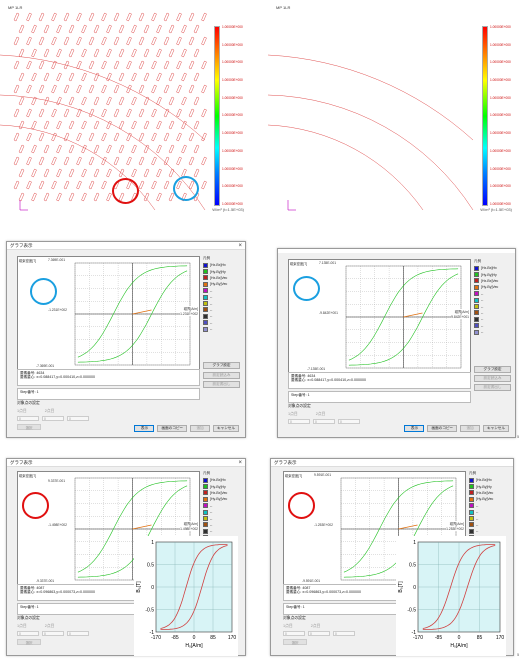 The image size is (522, 662). What do you see at coordinates (401, 587) in the screenshot?
I see `y-axis-label: B₀[T]` at bounding box center [401, 587].